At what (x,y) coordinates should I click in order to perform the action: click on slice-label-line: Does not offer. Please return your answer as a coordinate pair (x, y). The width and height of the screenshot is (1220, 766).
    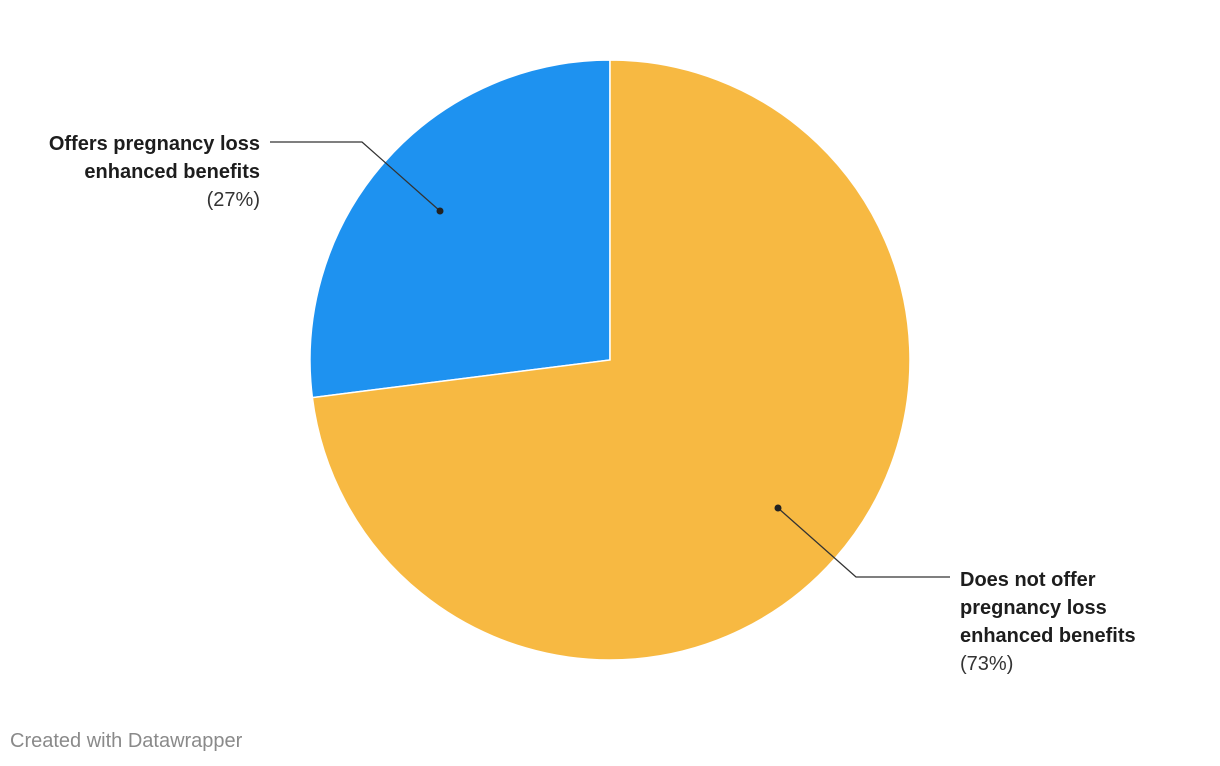
    Looking at the image, I should click on (1028, 580).